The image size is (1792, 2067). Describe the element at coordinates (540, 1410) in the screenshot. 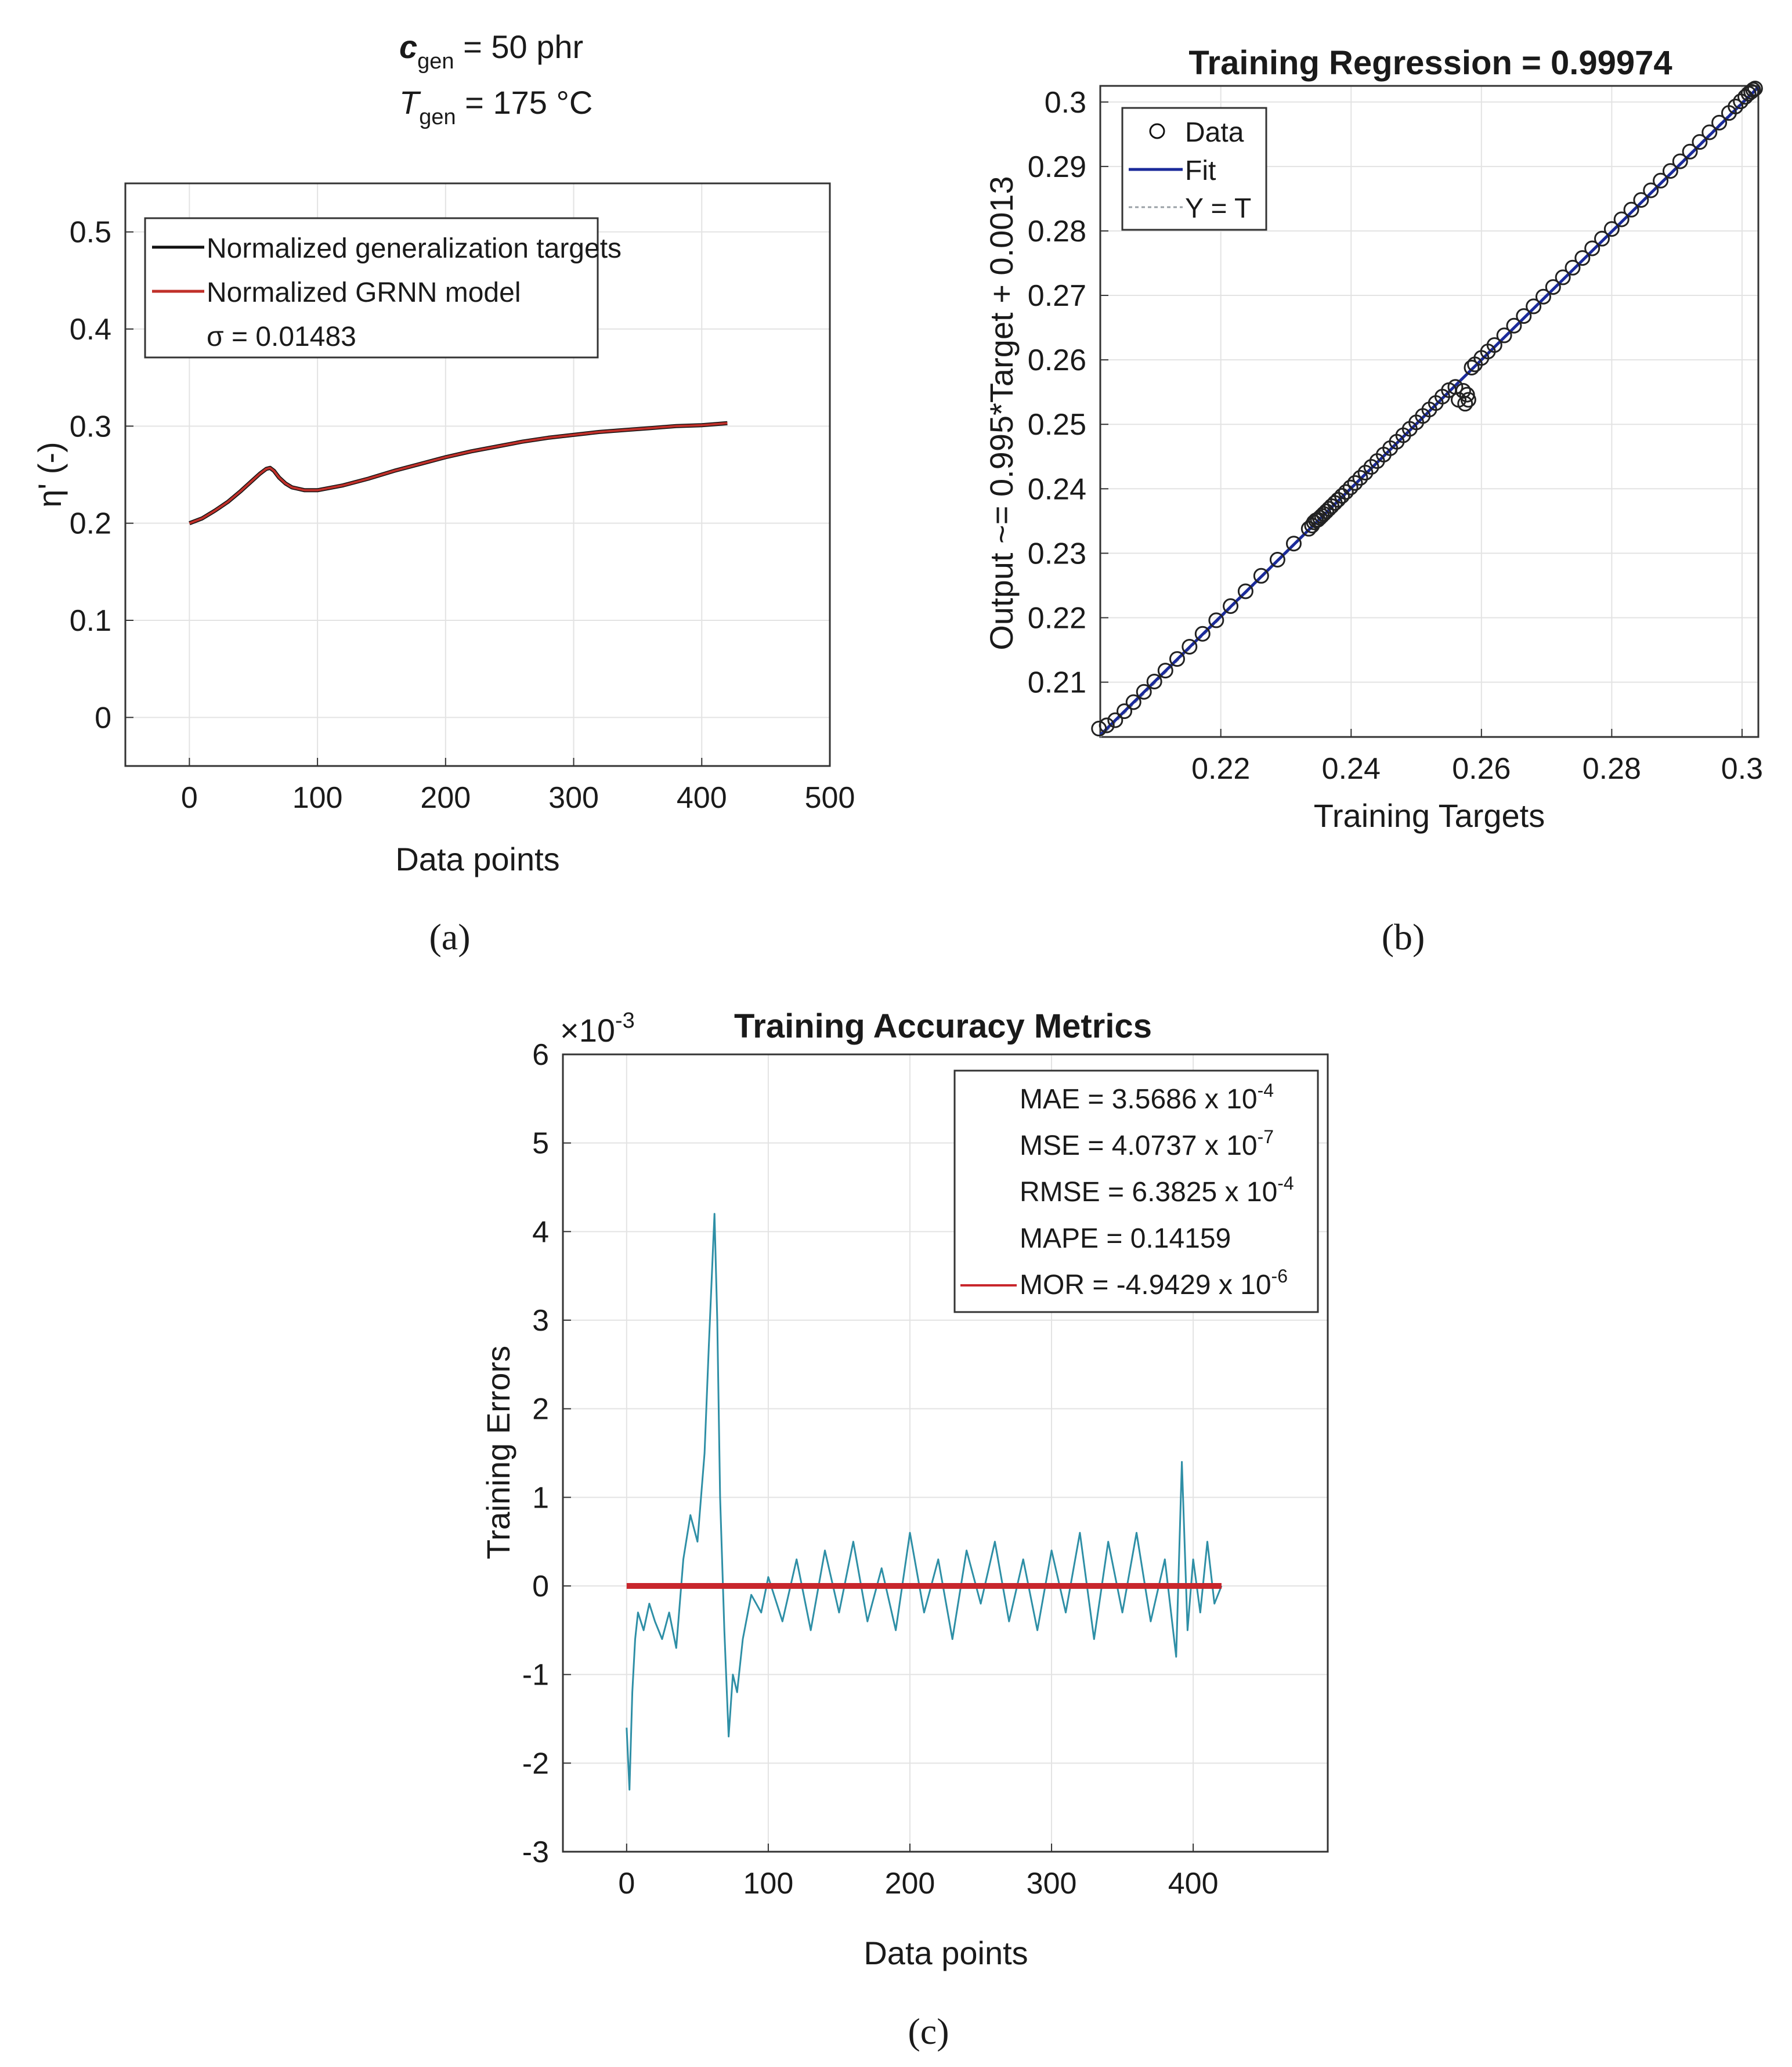

I see `chart-c-ytick-label: 2` at that location.